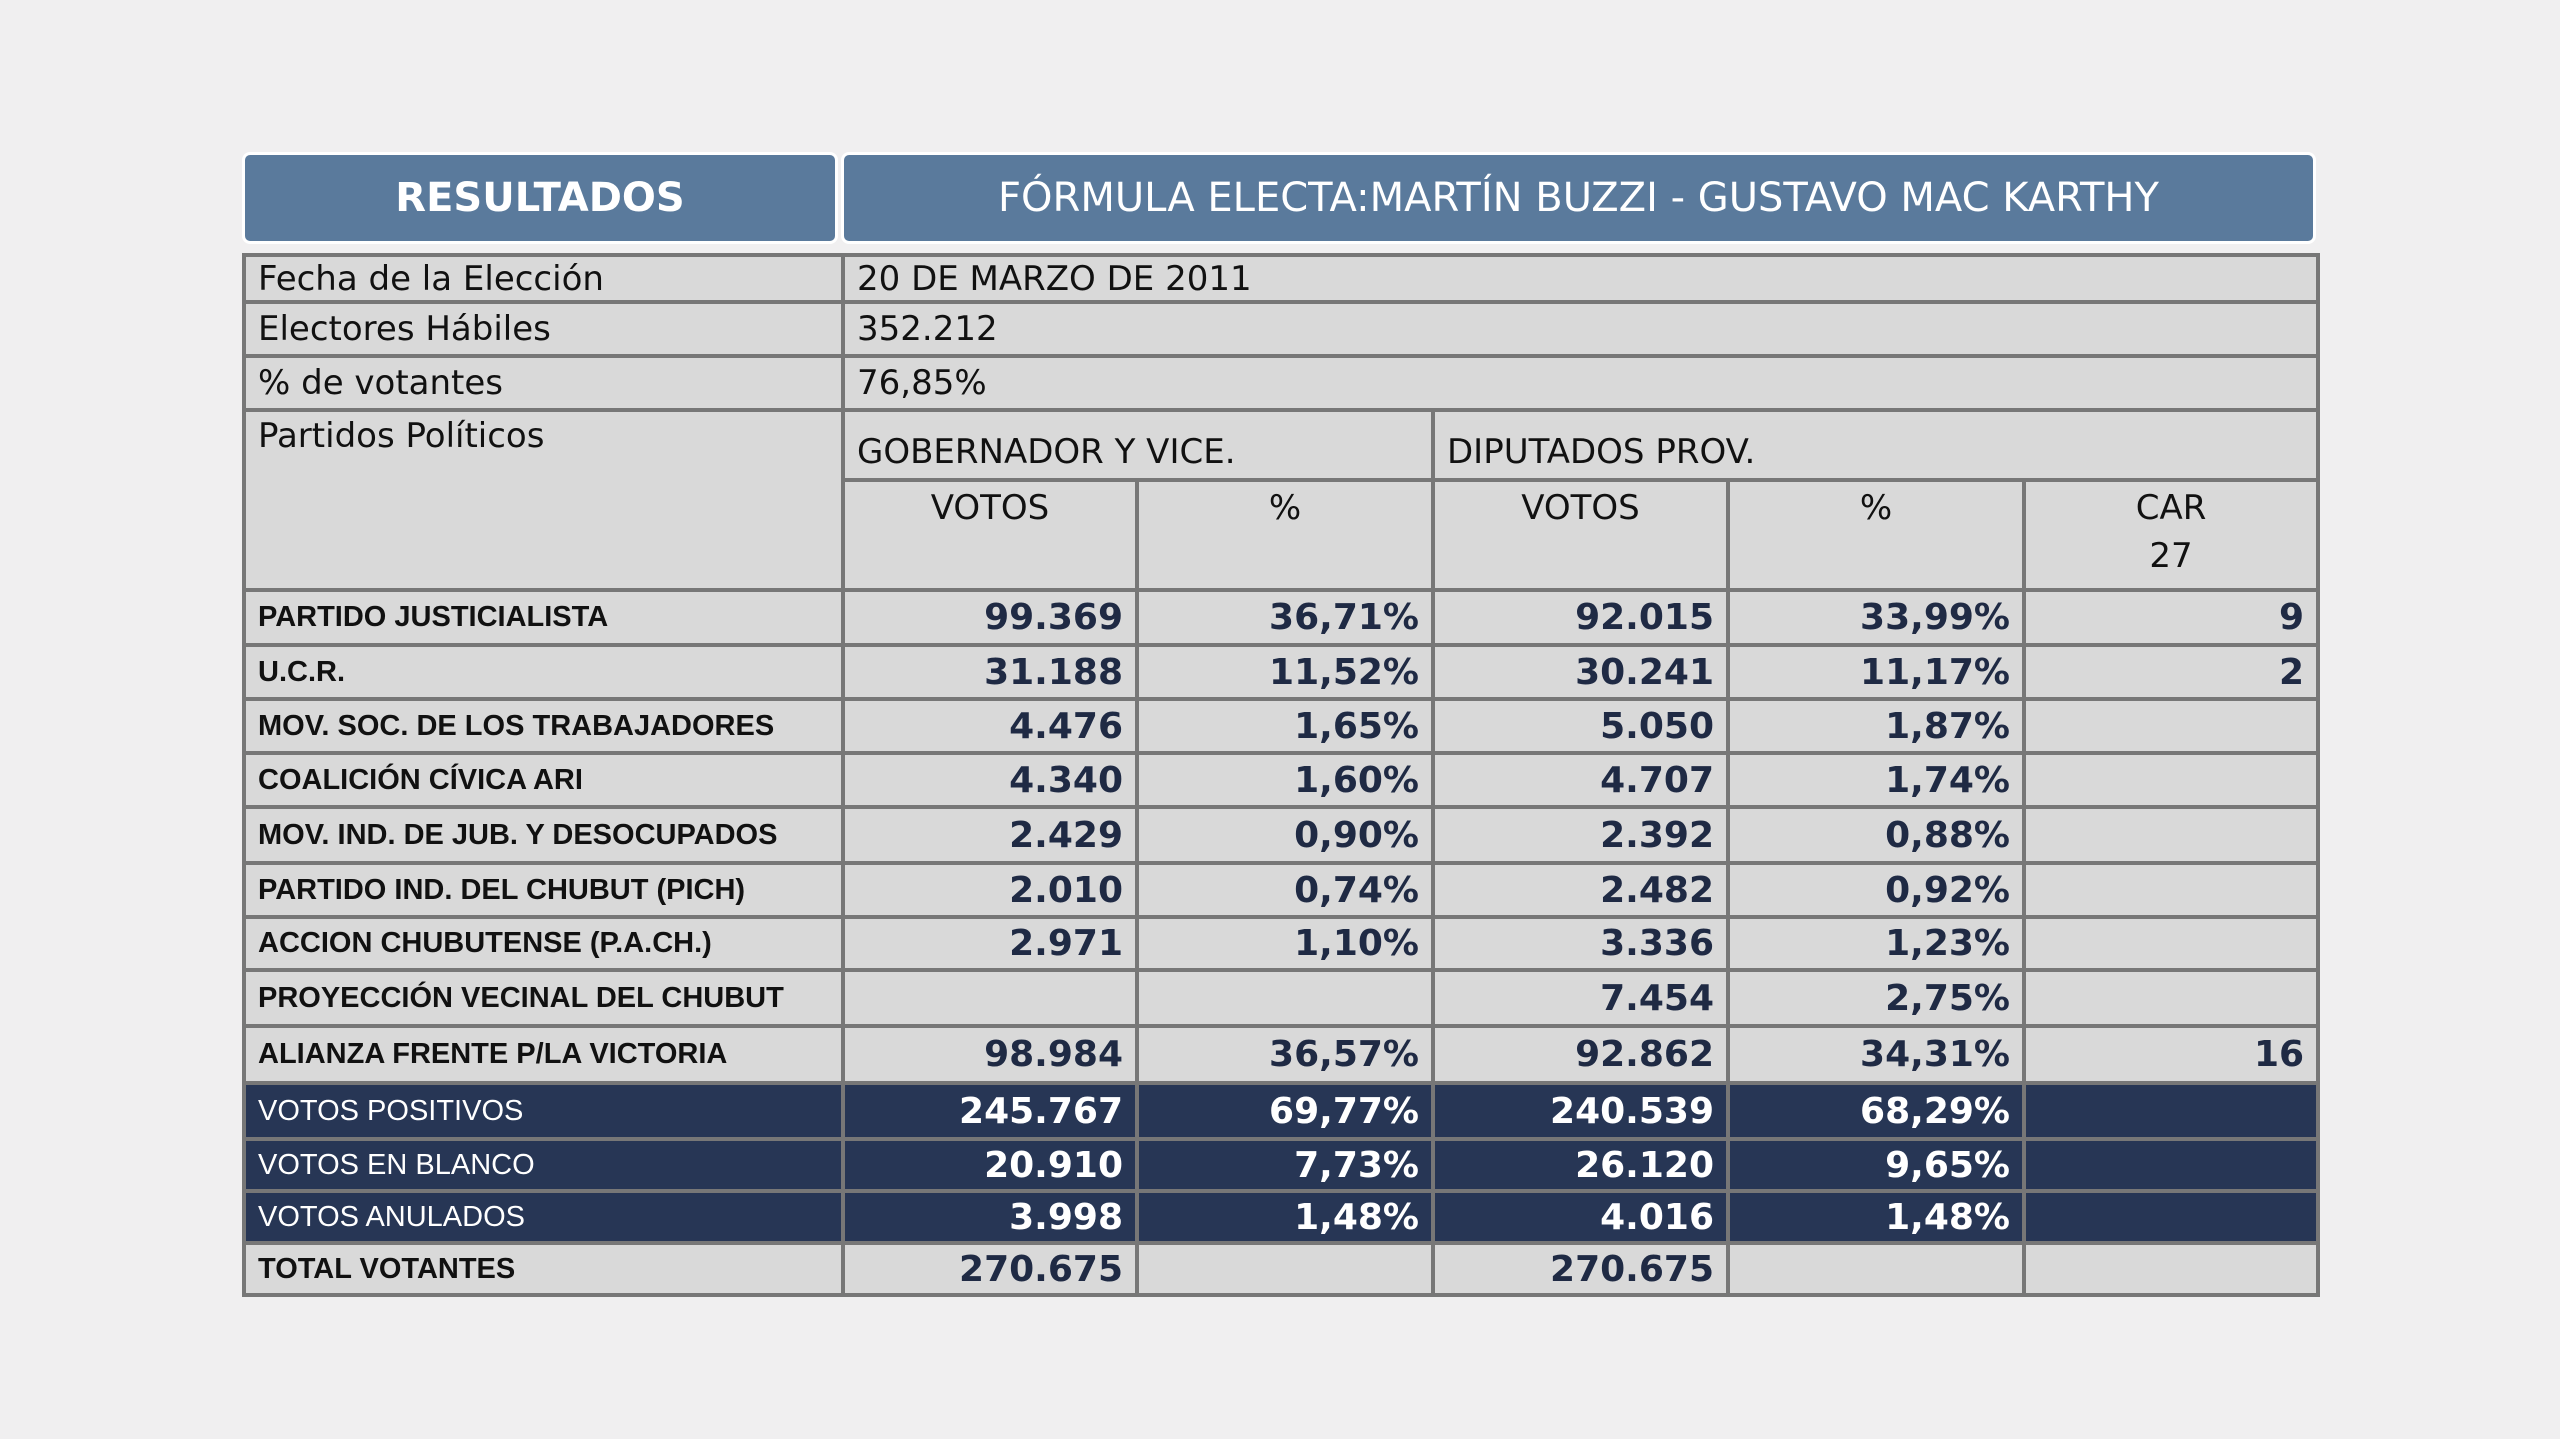 The width and height of the screenshot is (2560, 1439). What do you see at coordinates (543, 672) in the screenshot?
I see `party-name: U.C.R.` at bounding box center [543, 672].